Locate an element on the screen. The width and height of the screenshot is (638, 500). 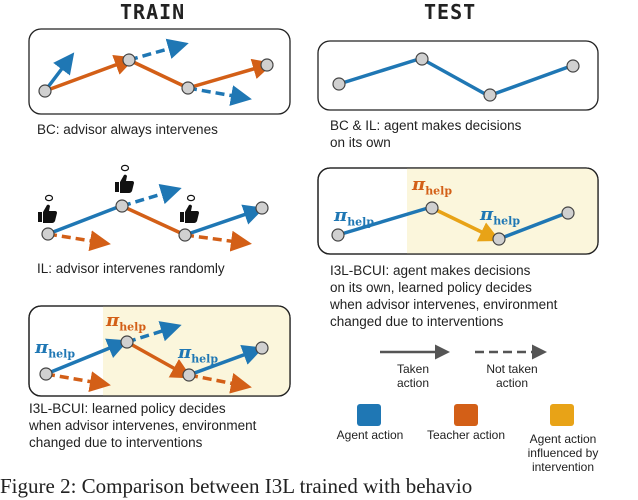
legend-influenced-swatch is located at coordinates (562, 415).